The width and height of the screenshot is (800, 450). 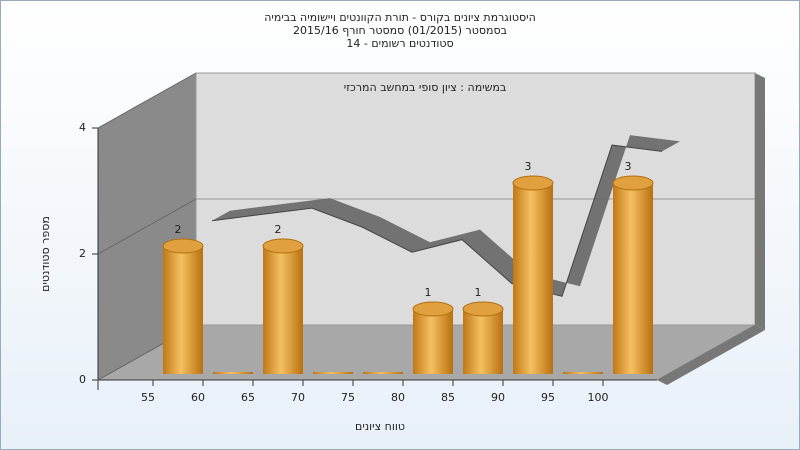 What do you see at coordinates (425, 87) in the screenshot?
I see `series-label: במשימה : ציון סופי במחשב המרכזי` at bounding box center [425, 87].